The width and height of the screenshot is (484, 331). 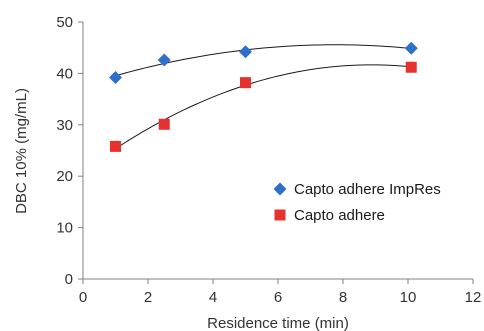 I want to click on legend-square-icon, so click(x=280, y=215).